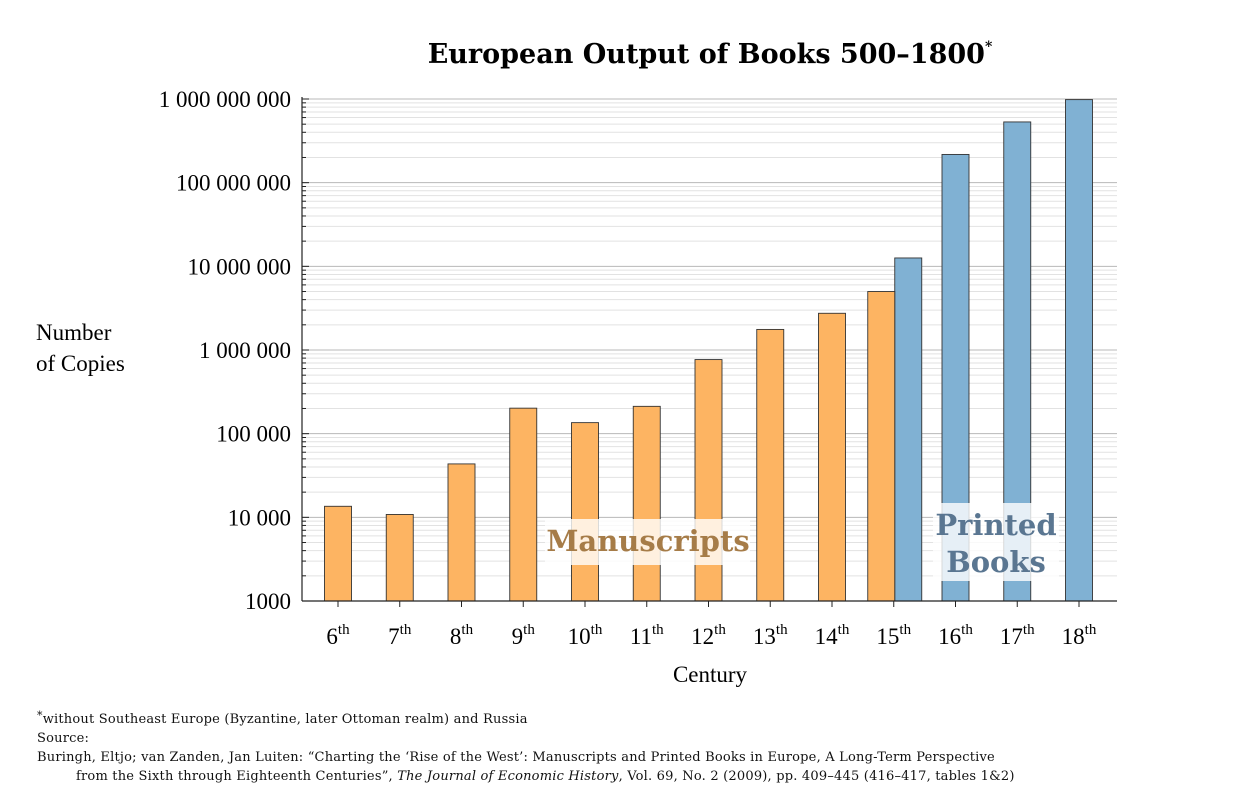 The image size is (1260, 799). What do you see at coordinates (332, 636) in the screenshot?
I see `x-tick-label-number: 6` at bounding box center [332, 636].